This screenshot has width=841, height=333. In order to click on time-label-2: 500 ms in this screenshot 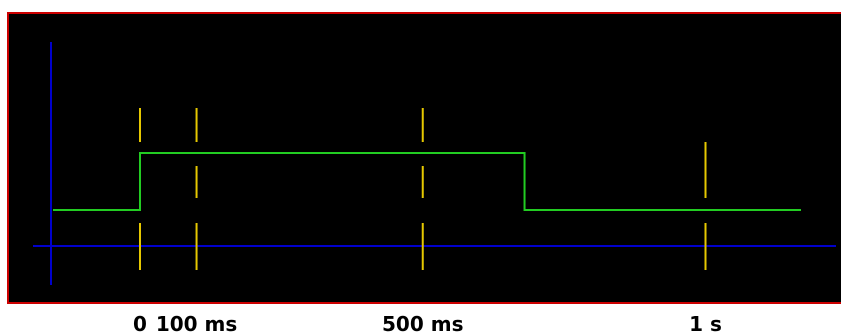, I will do `click(422, 322)`.